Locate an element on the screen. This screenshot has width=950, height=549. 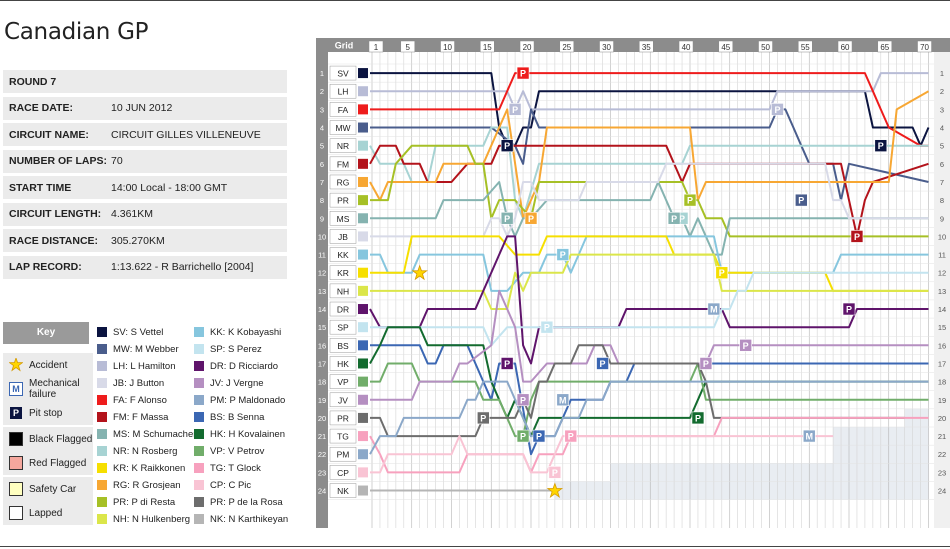
legend-driver: RG: R Grosjean is located at coordinates (139, 485).